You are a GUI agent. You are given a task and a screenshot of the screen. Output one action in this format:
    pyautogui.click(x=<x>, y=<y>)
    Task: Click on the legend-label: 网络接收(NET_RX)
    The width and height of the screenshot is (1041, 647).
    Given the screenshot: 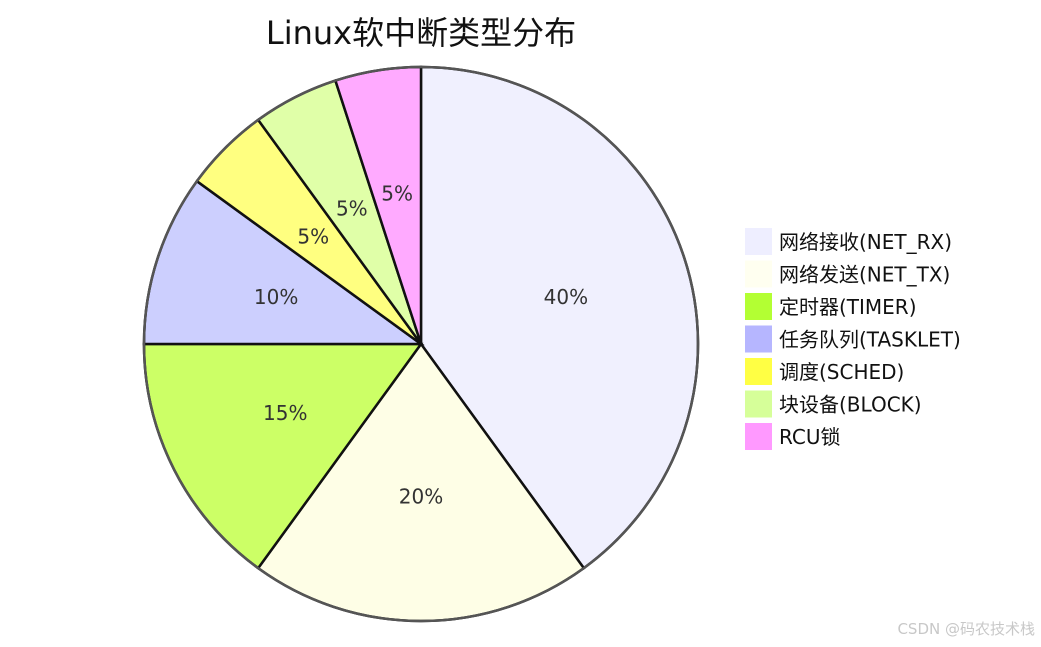 What is the action you would take?
    pyautogui.click(x=865, y=242)
    